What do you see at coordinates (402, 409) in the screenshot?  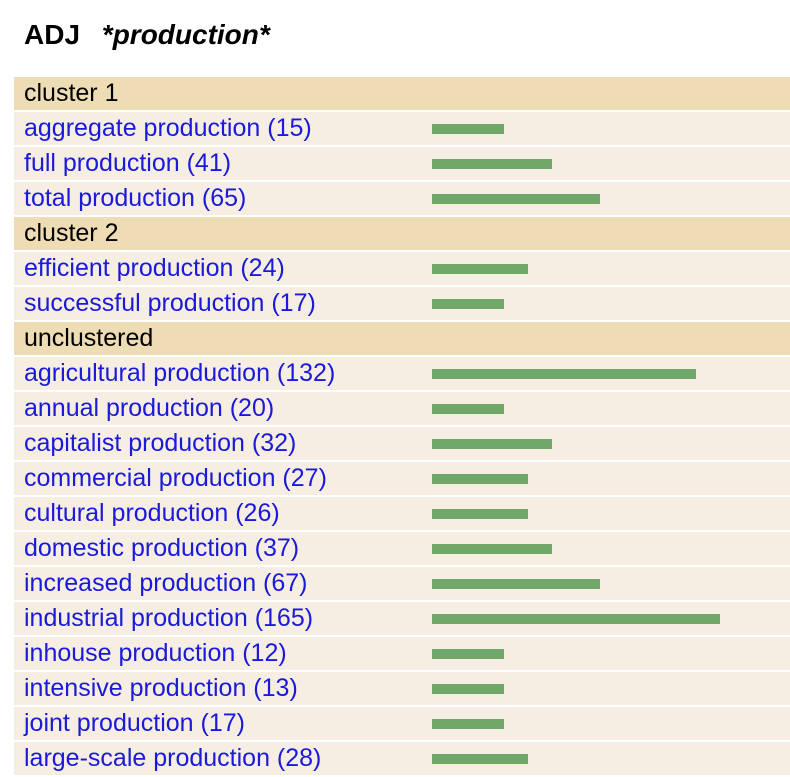 I see `collocate-row: annual production (20)` at bounding box center [402, 409].